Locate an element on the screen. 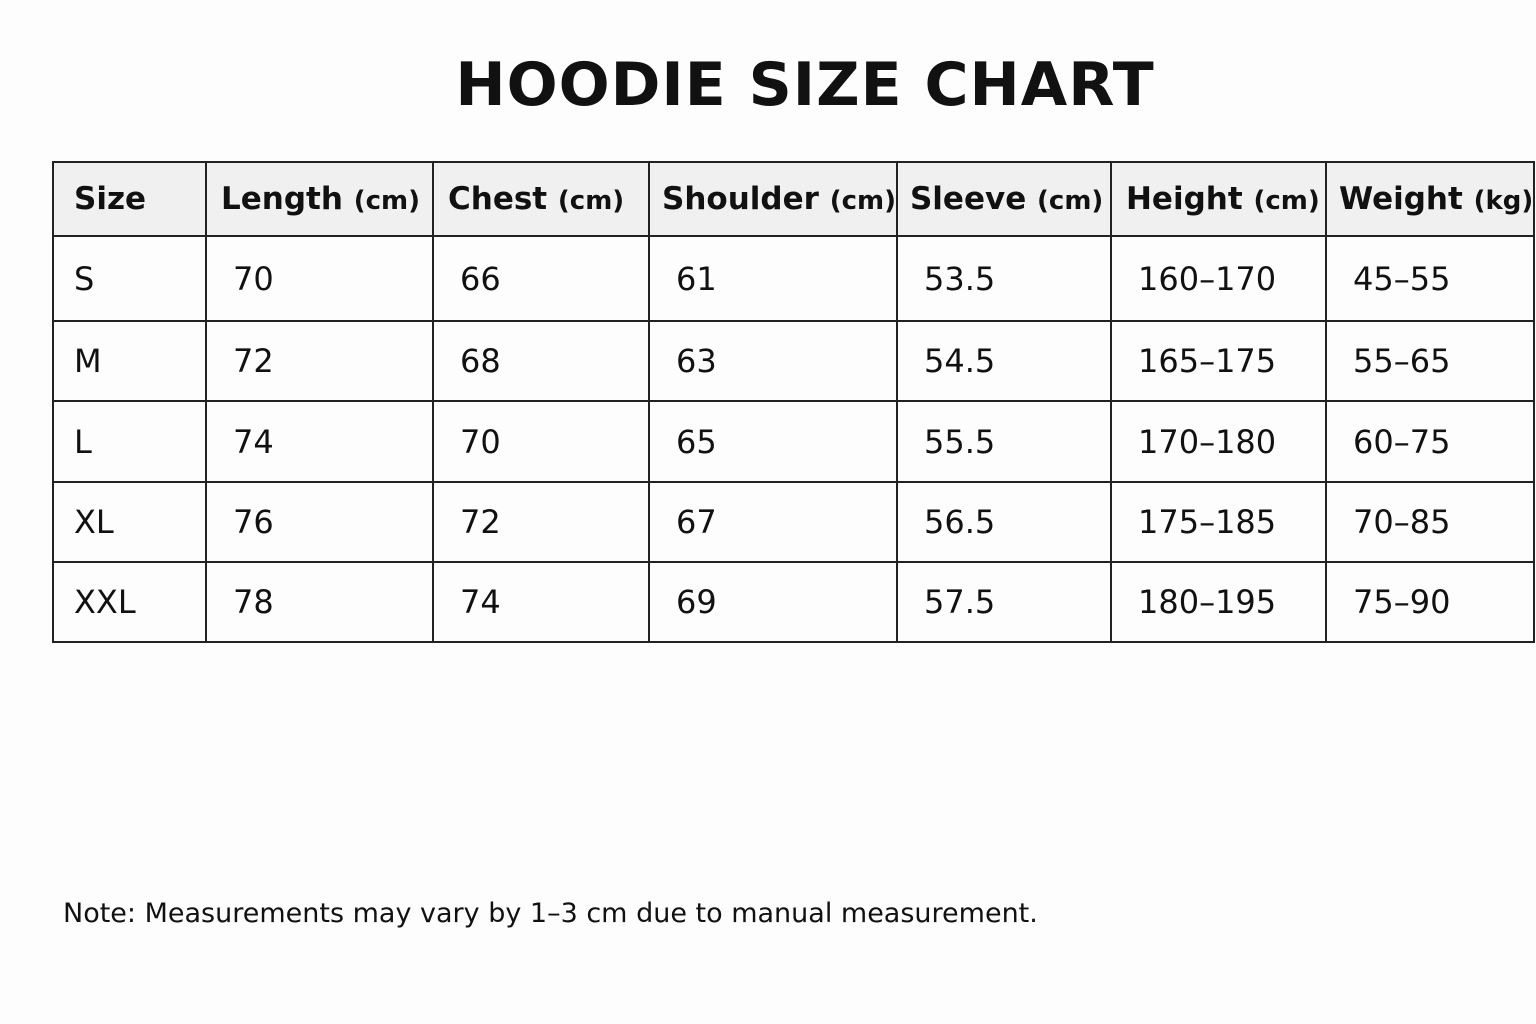 Image resolution: width=1536 pixels, height=1024 pixels. value-cell: 63 is located at coordinates (773, 361).